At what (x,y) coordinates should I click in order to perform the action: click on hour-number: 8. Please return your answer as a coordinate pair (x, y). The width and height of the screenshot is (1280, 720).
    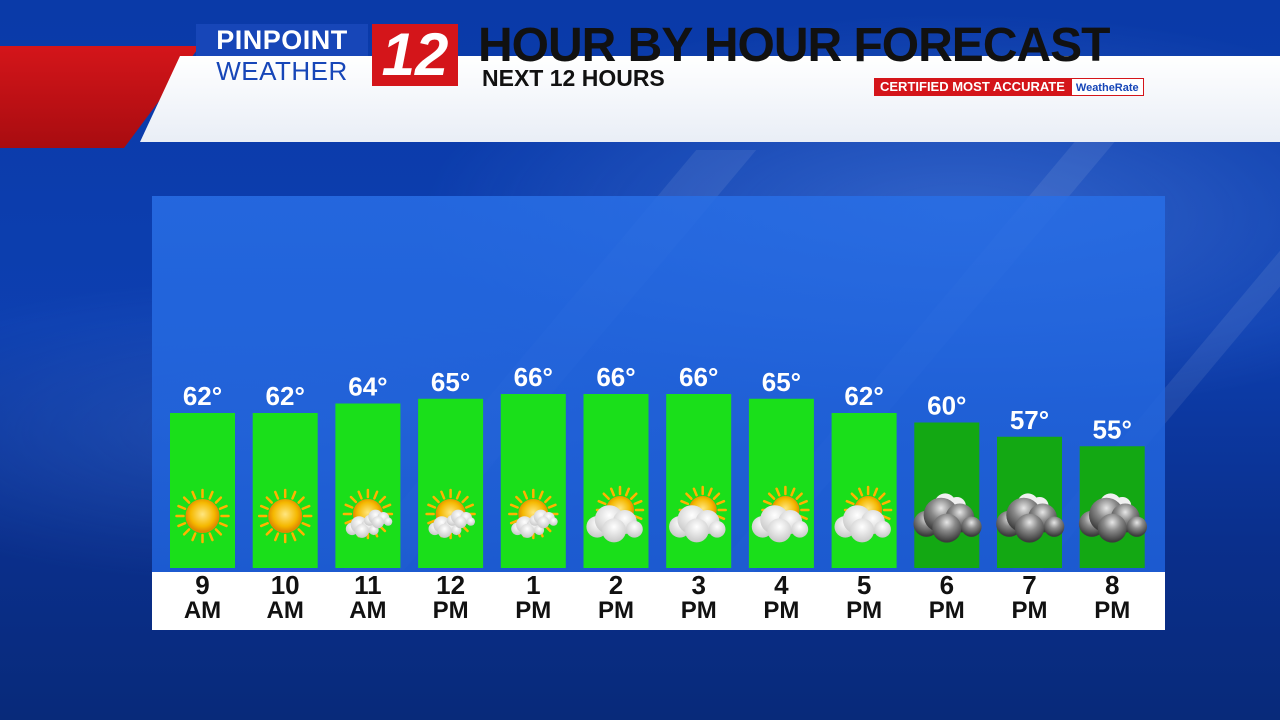
    Looking at the image, I should click on (1112, 585).